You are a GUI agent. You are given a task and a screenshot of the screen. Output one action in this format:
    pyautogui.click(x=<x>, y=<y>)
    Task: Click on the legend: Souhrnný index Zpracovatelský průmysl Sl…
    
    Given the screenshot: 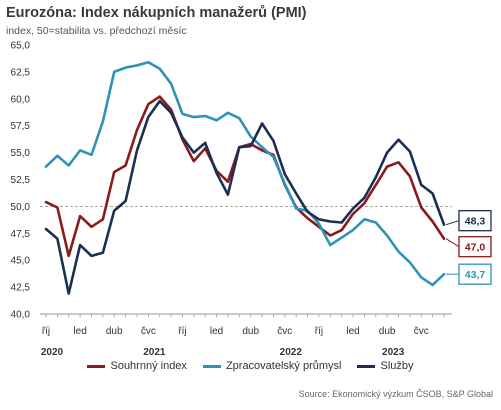 What is the action you would take?
    pyautogui.click(x=250, y=366)
    